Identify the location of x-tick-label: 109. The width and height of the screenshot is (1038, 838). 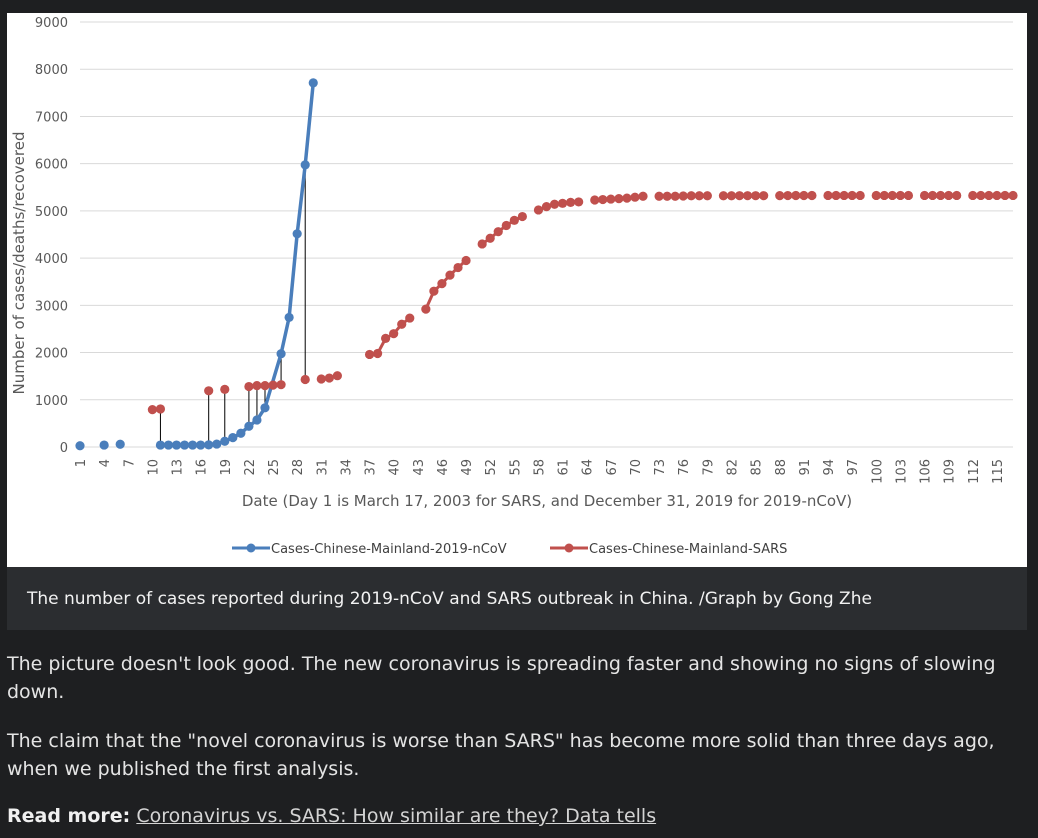
(950, 471).